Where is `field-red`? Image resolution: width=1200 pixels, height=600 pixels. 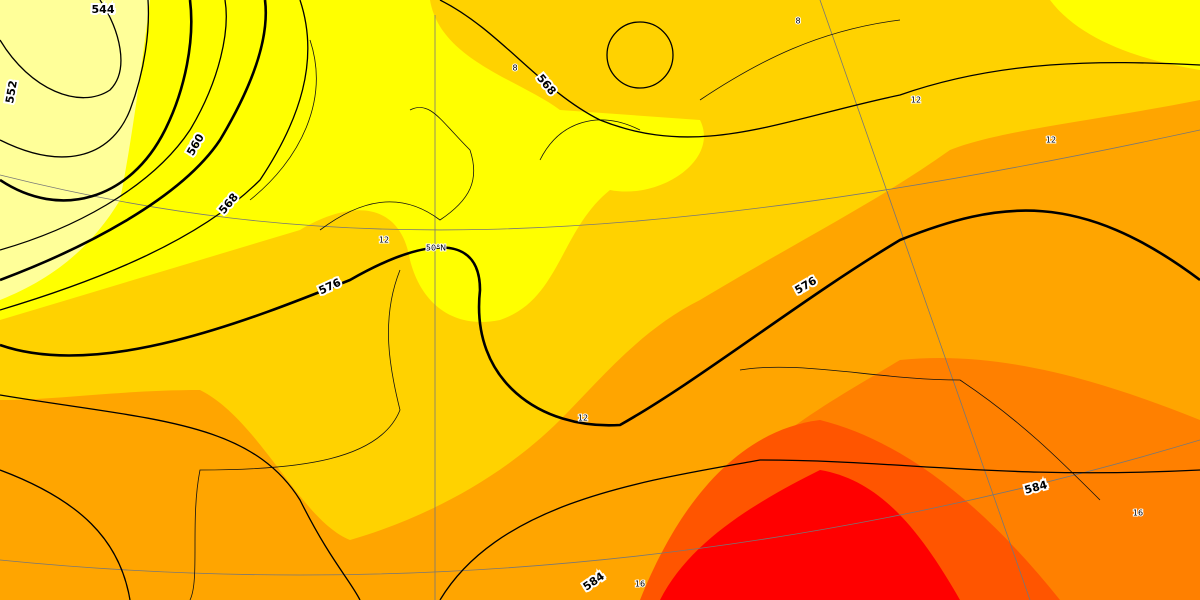
field-red is located at coordinates (810, 535).